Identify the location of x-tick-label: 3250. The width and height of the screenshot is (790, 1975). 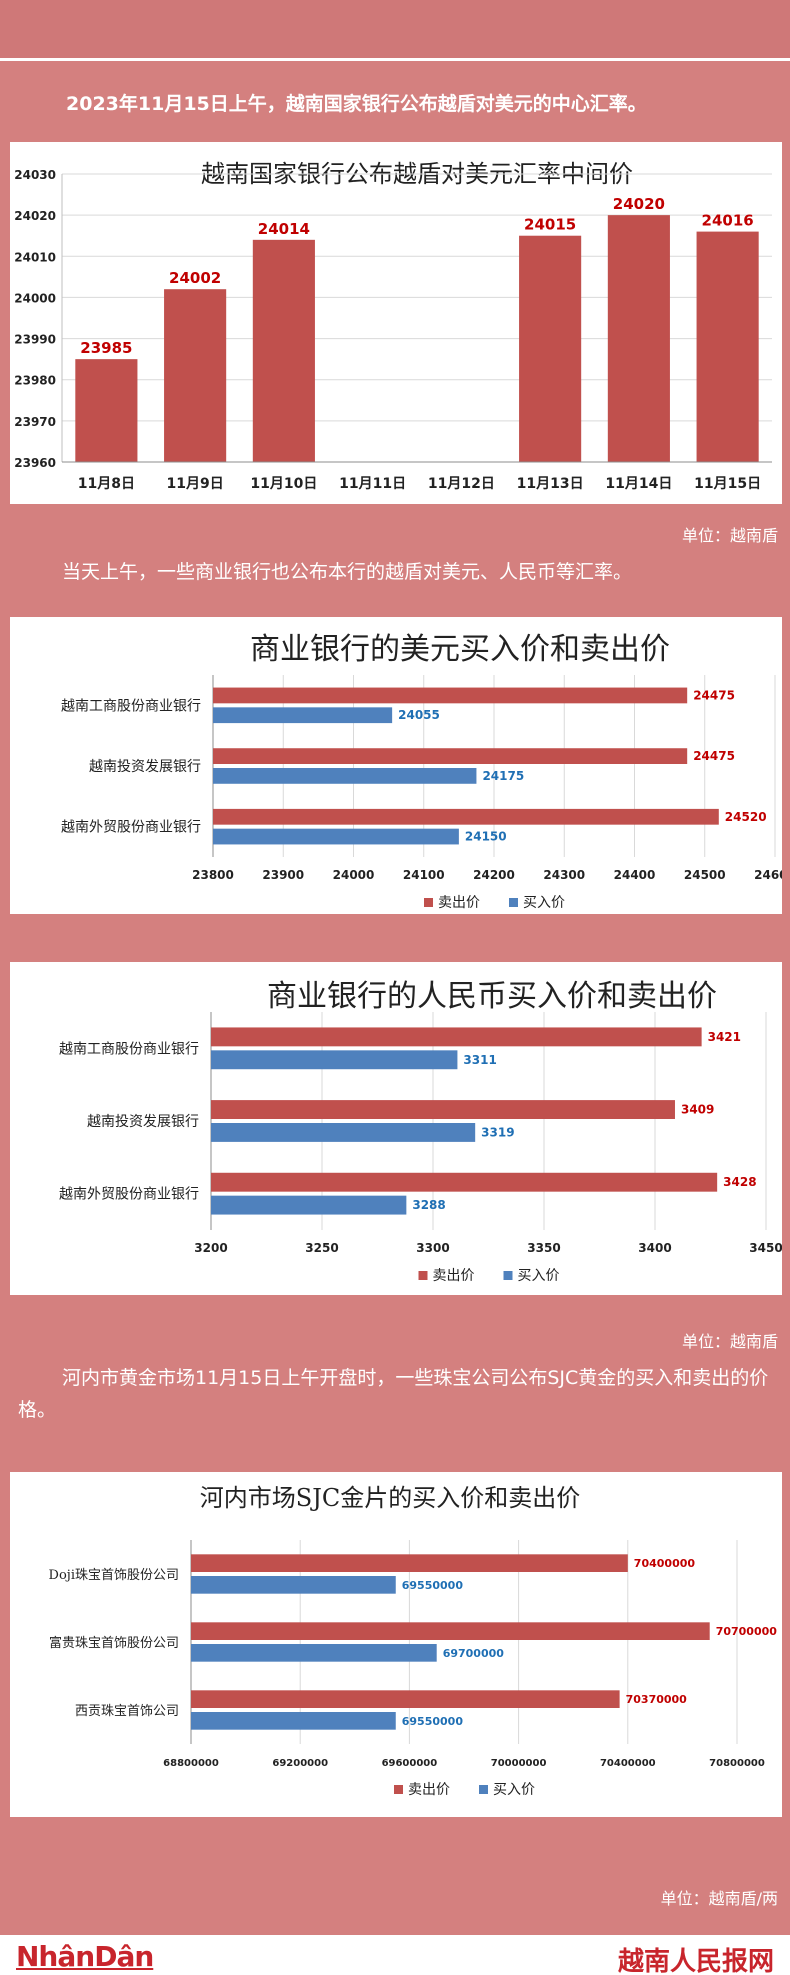
(321, 1248).